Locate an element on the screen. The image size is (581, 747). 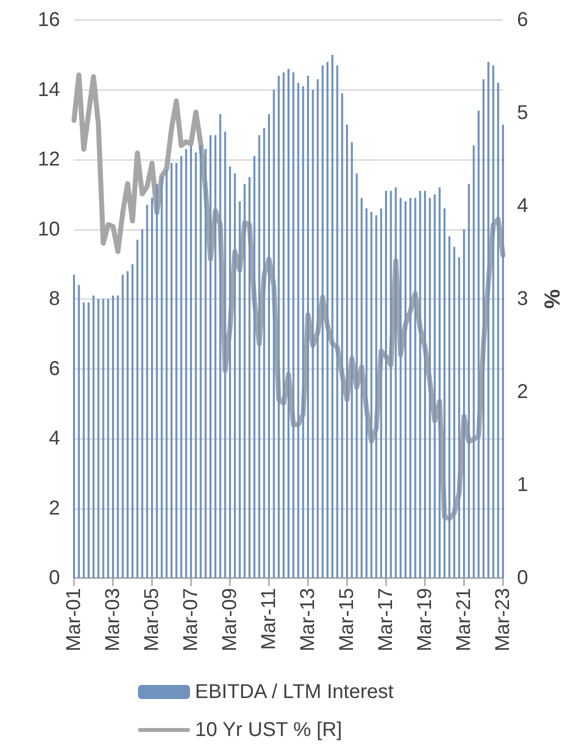
y2-tick-label: 6 is located at coordinates (522, 20).